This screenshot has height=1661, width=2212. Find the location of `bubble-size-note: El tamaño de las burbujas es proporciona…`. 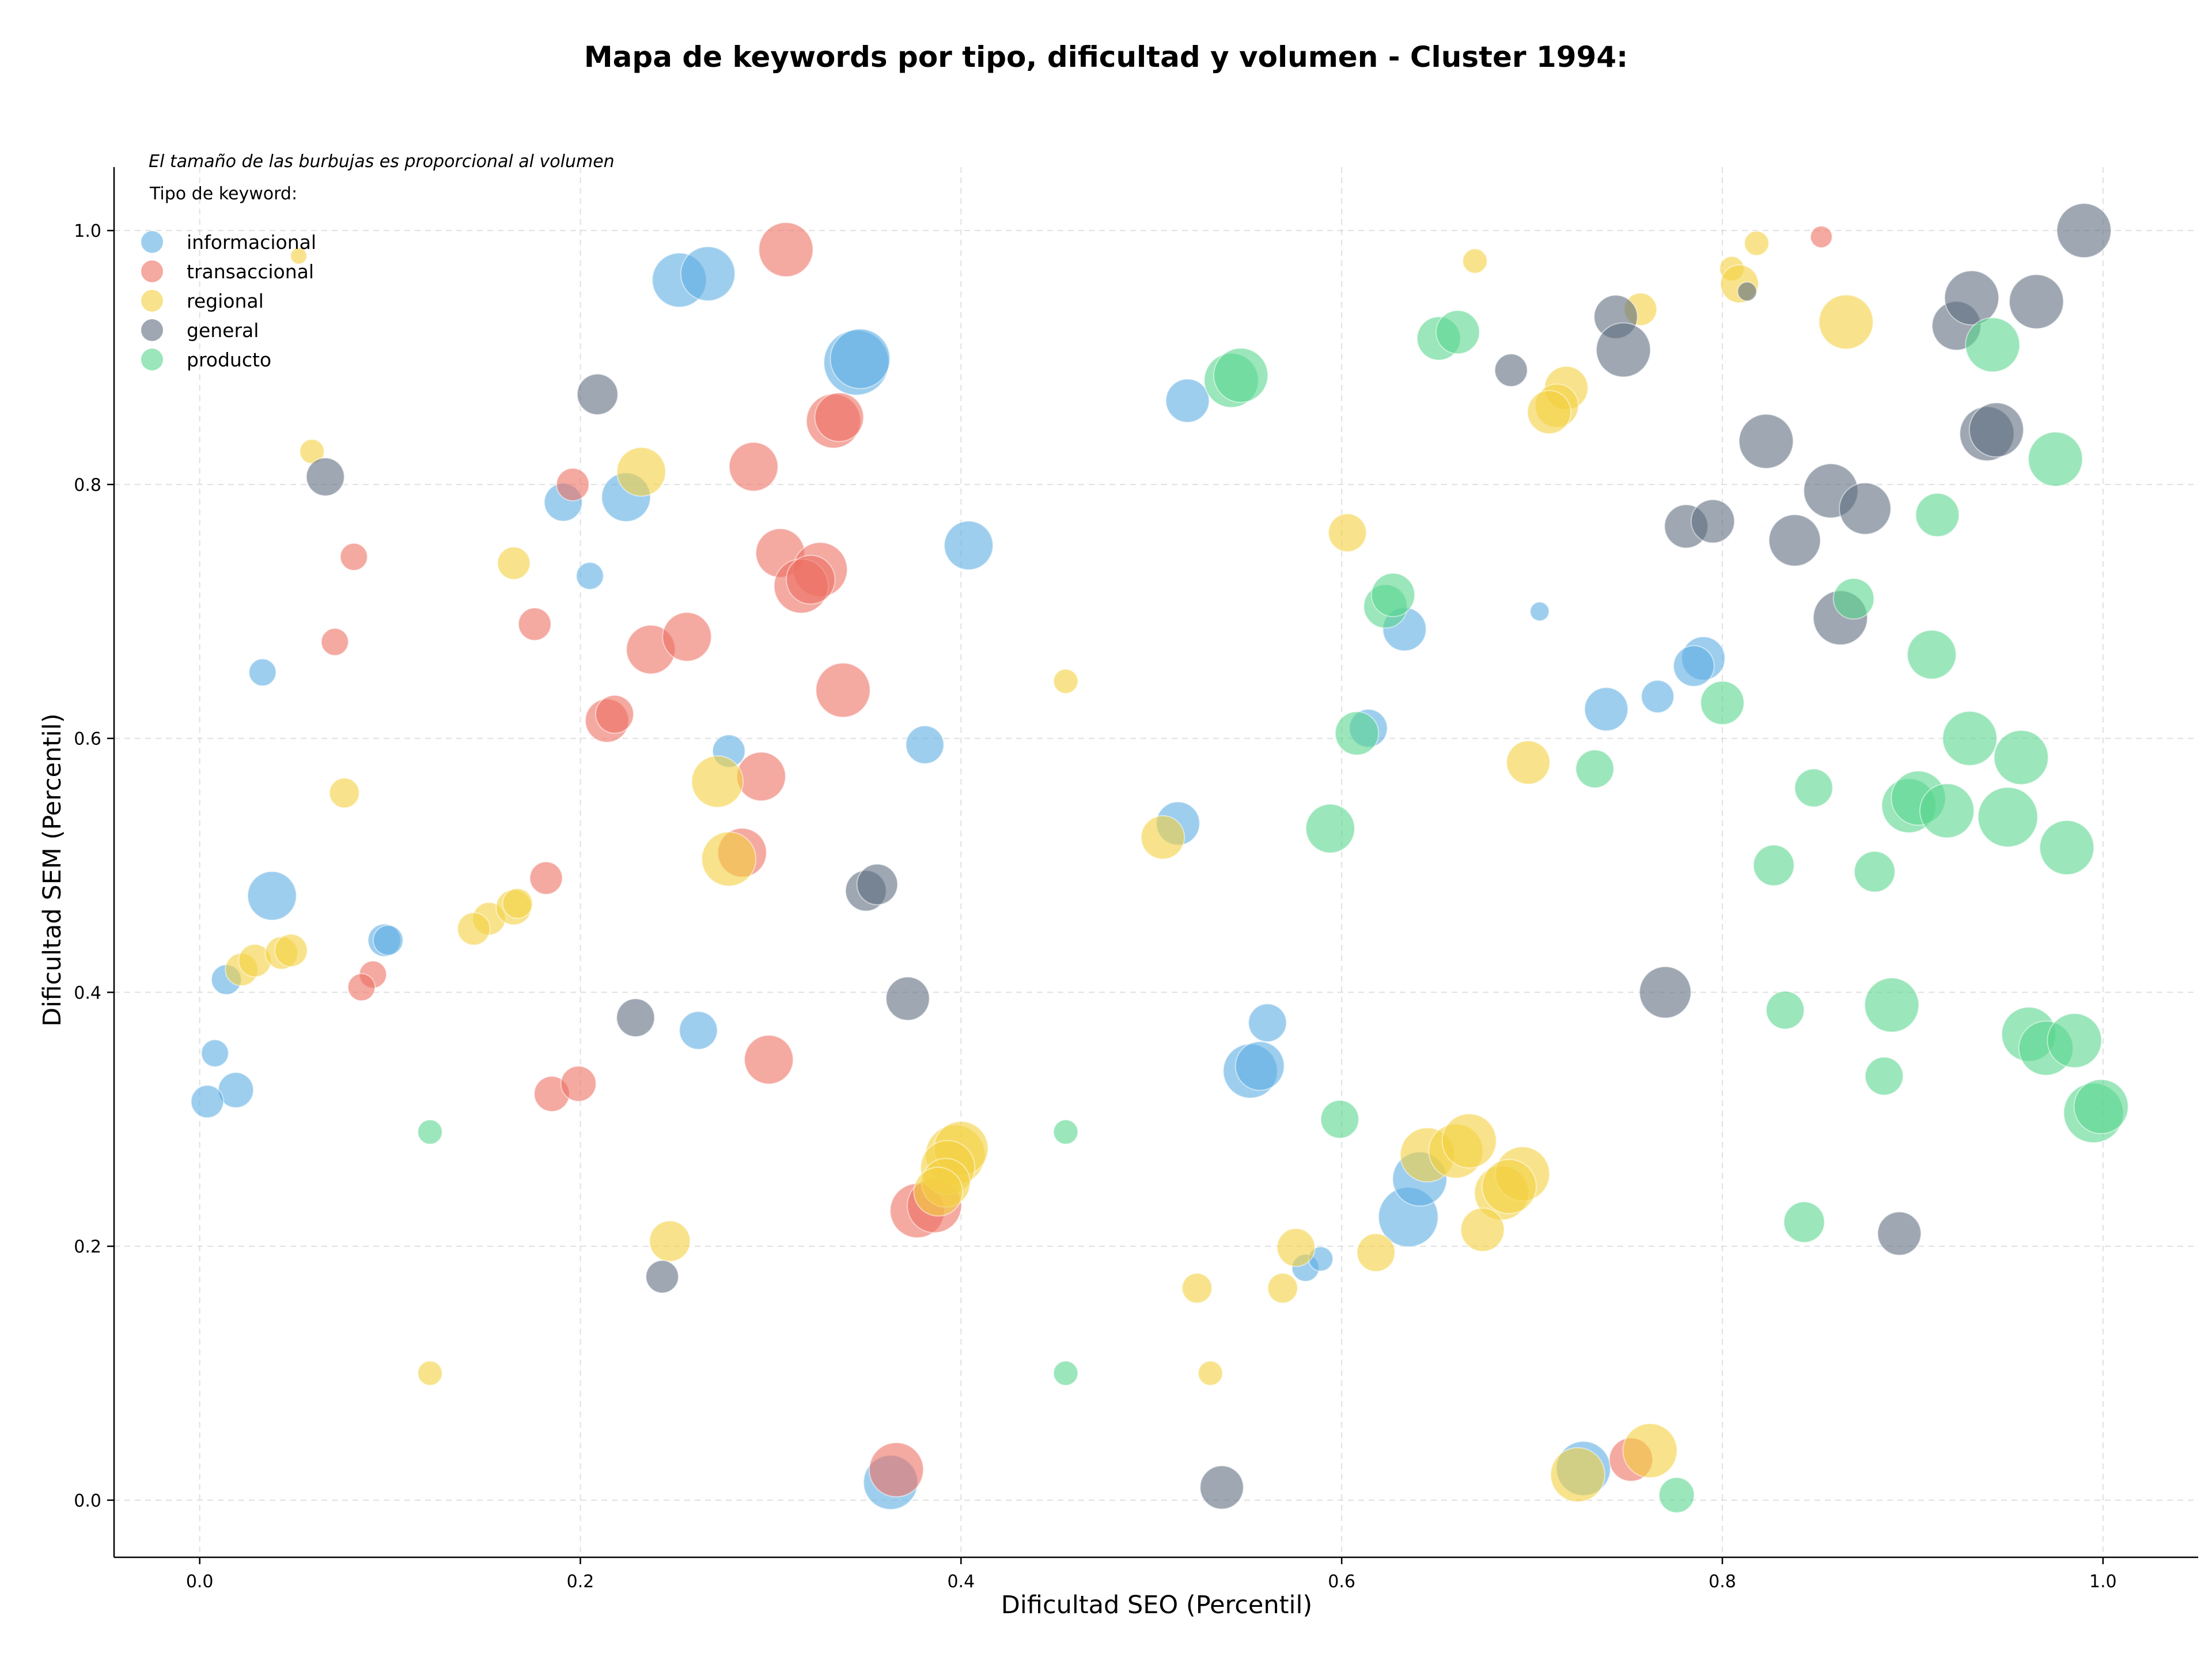

bubble-size-note: El tamaño de las burbujas es proporciona… is located at coordinates (382, 162).